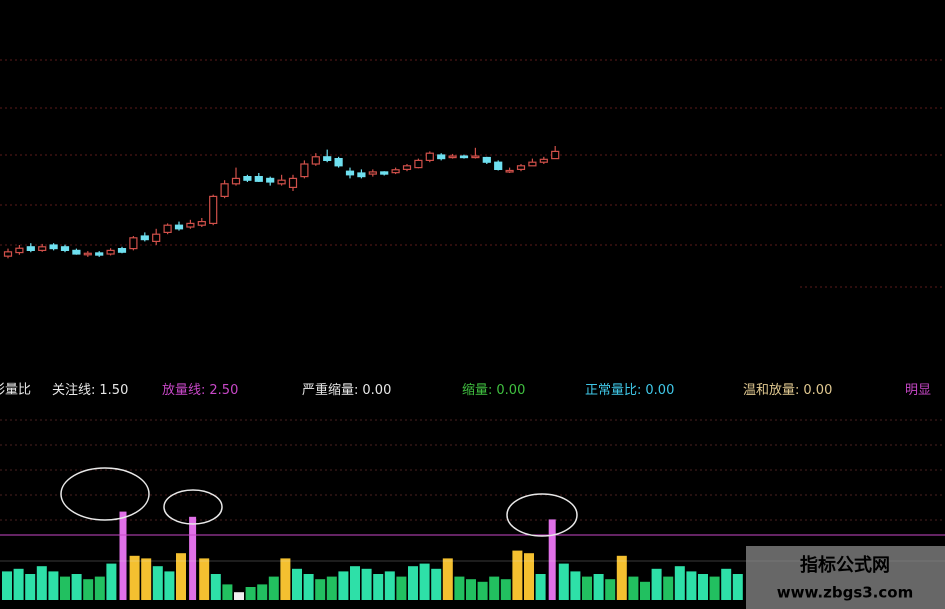  Describe the element at coordinates (918, 390) in the screenshot. I see `indicator-name: 明显` at that location.